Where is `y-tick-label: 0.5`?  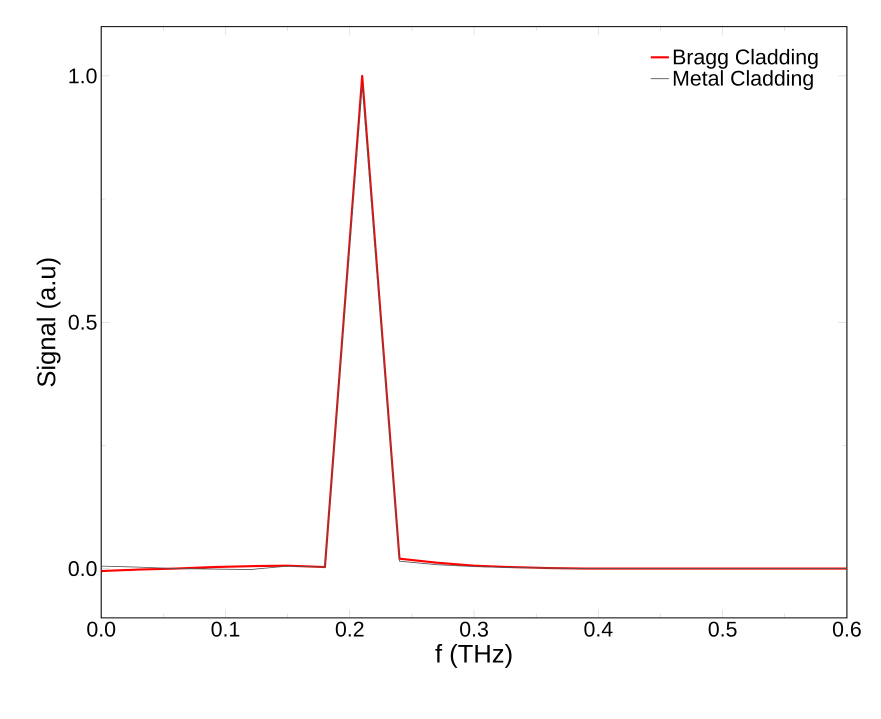
y-tick-label: 0.5 is located at coordinates (82, 322).